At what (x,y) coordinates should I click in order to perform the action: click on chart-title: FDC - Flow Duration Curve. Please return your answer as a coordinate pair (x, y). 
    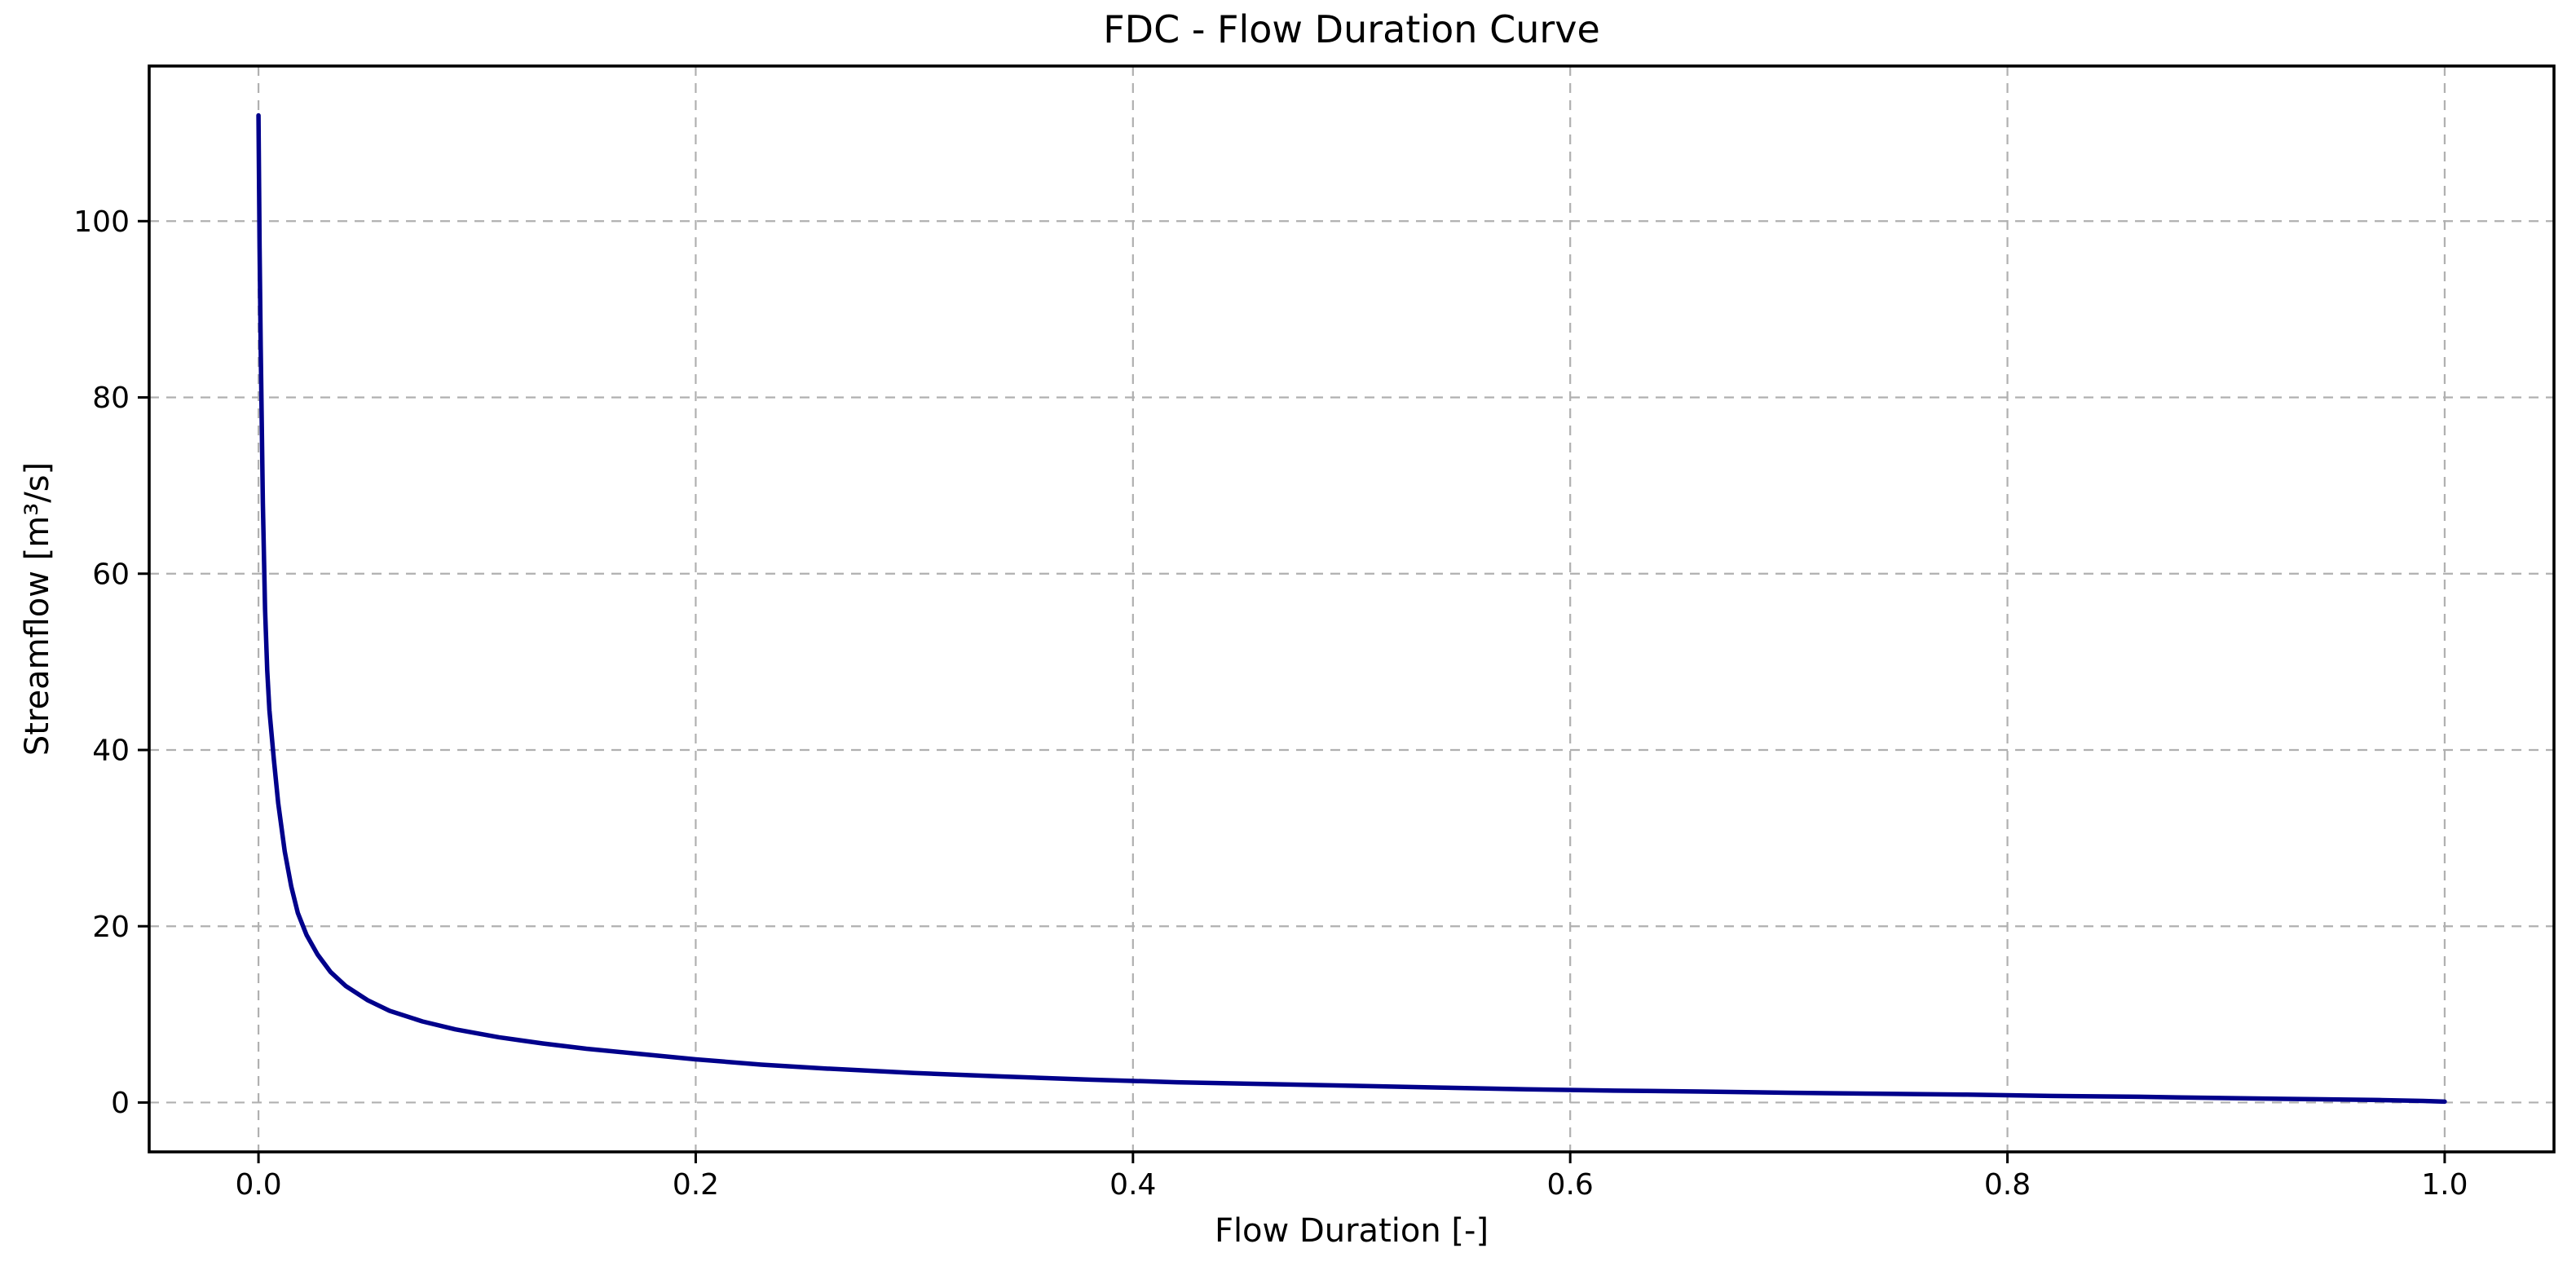
    Looking at the image, I should click on (1351, 29).